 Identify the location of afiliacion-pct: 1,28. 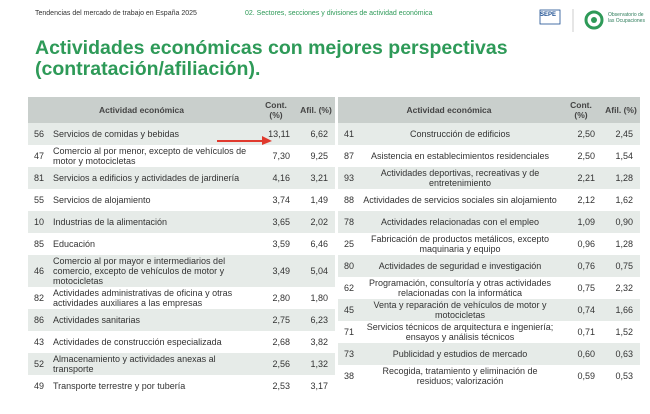
(621, 244).